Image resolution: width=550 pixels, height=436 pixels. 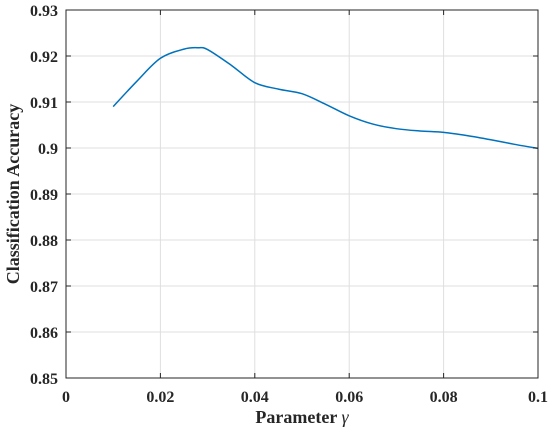 I want to click on x-tick-label: 0.06, so click(x=349, y=397).